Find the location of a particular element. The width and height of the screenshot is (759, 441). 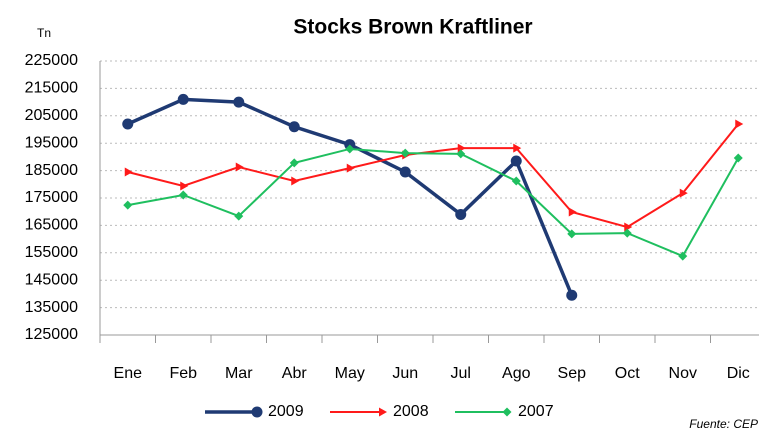

x-tick-label: Dic is located at coordinates (738, 373).